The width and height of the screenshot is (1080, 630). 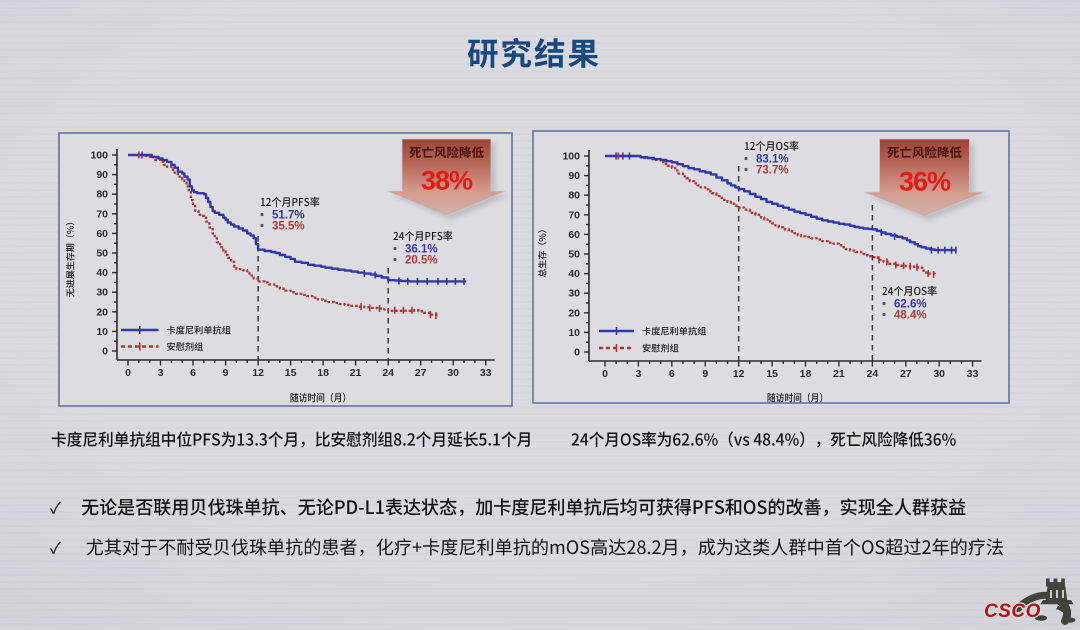 What do you see at coordinates (421, 261) in the screenshot?
I see `svg-text: 20.5%` at bounding box center [421, 261].